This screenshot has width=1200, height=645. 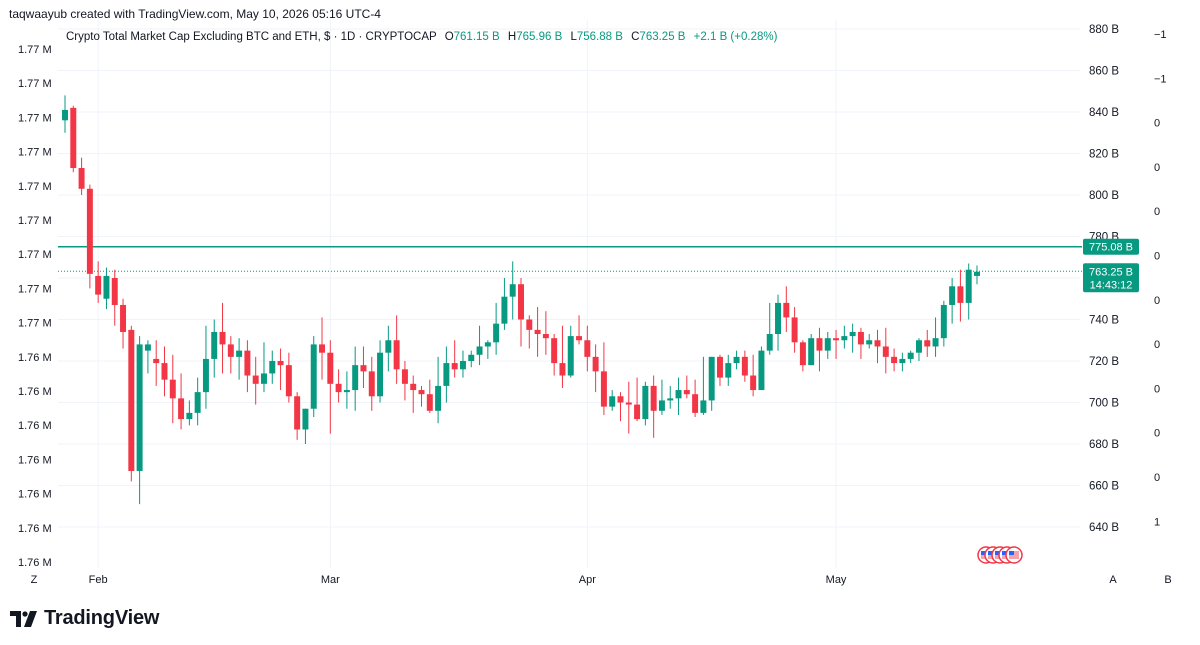 What do you see at coordinates (1167, 580) in the screenshot?
I see `scale-b-button: B` at bounding box center [1167, 580].